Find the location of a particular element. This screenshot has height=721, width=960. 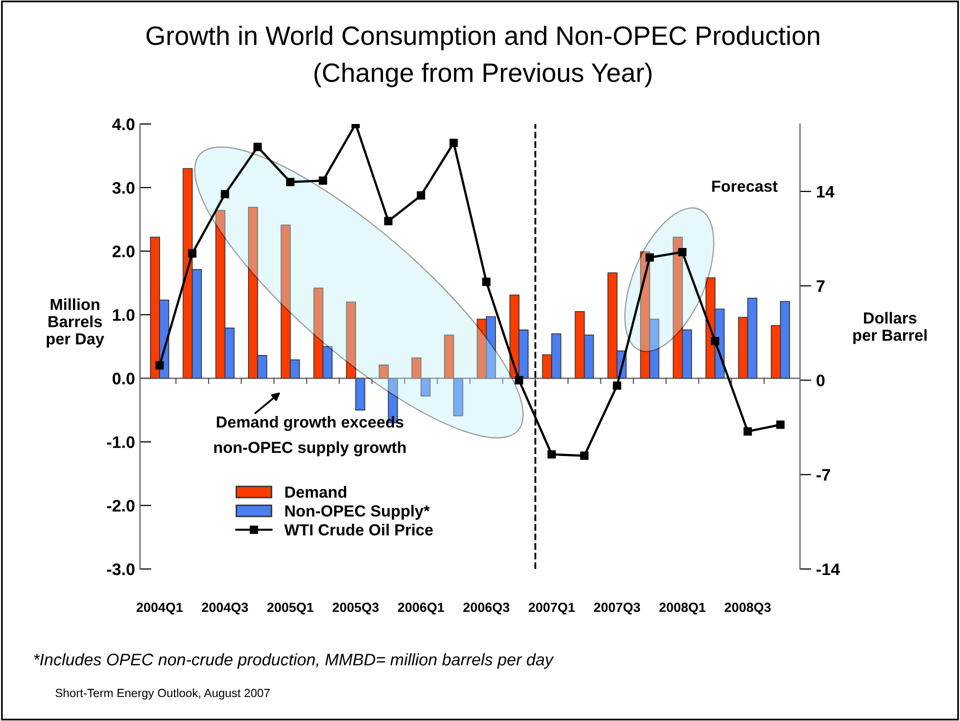

y2-axis-title: Dollars per Barrel is located at coordinates (890, 328).